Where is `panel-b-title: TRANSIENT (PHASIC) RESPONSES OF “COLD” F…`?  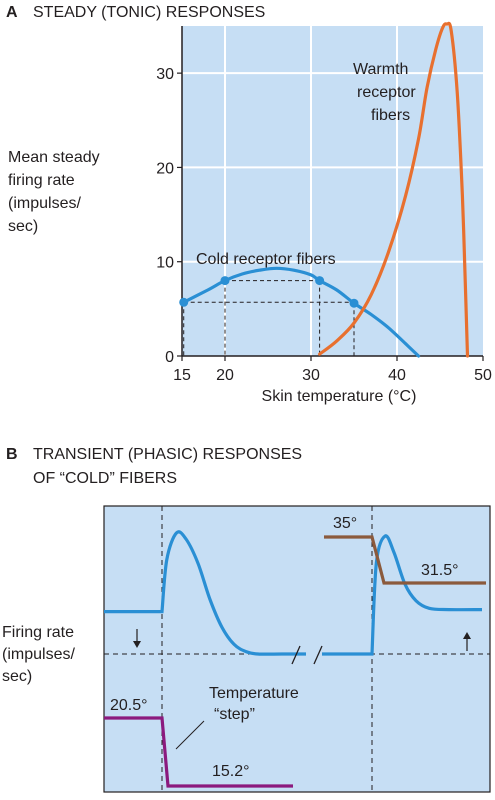
panel-b-title: TRANSIENT (PHASIC) RESPONSES OF “COLD” F… is located at coordinates (170, 466).